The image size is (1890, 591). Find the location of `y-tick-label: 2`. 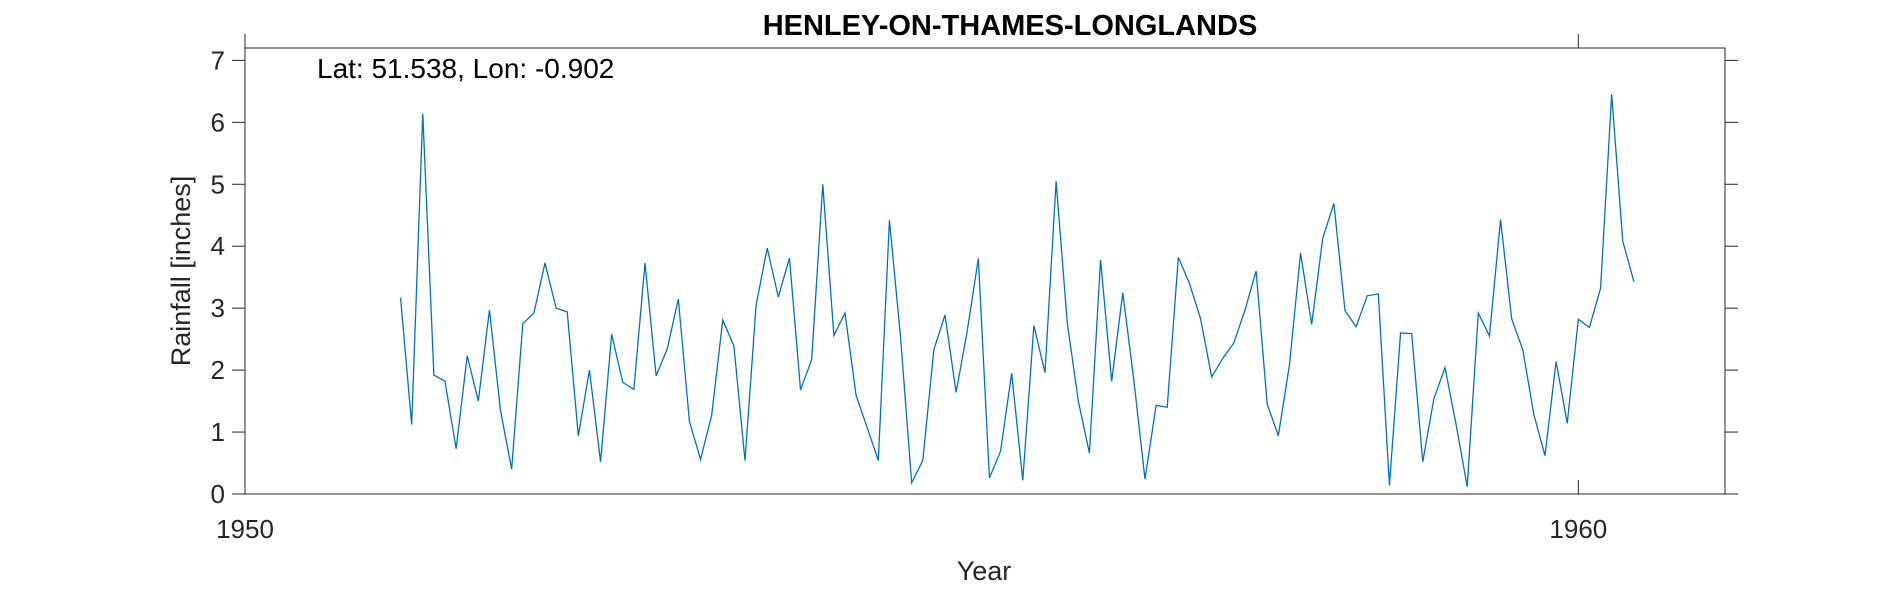

y-tick-label: 2 is located at coordinates (218, 370).